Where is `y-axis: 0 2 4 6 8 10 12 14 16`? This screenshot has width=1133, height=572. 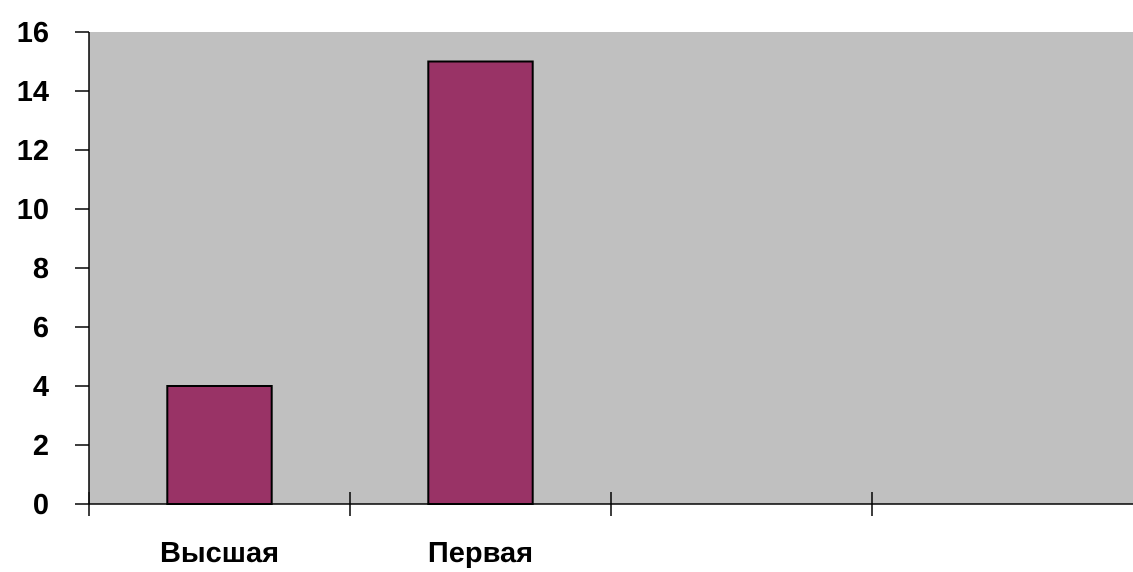 y-axis: 0 2 4 6 8 10 12 14 16 is located at coordinates (53, 269).